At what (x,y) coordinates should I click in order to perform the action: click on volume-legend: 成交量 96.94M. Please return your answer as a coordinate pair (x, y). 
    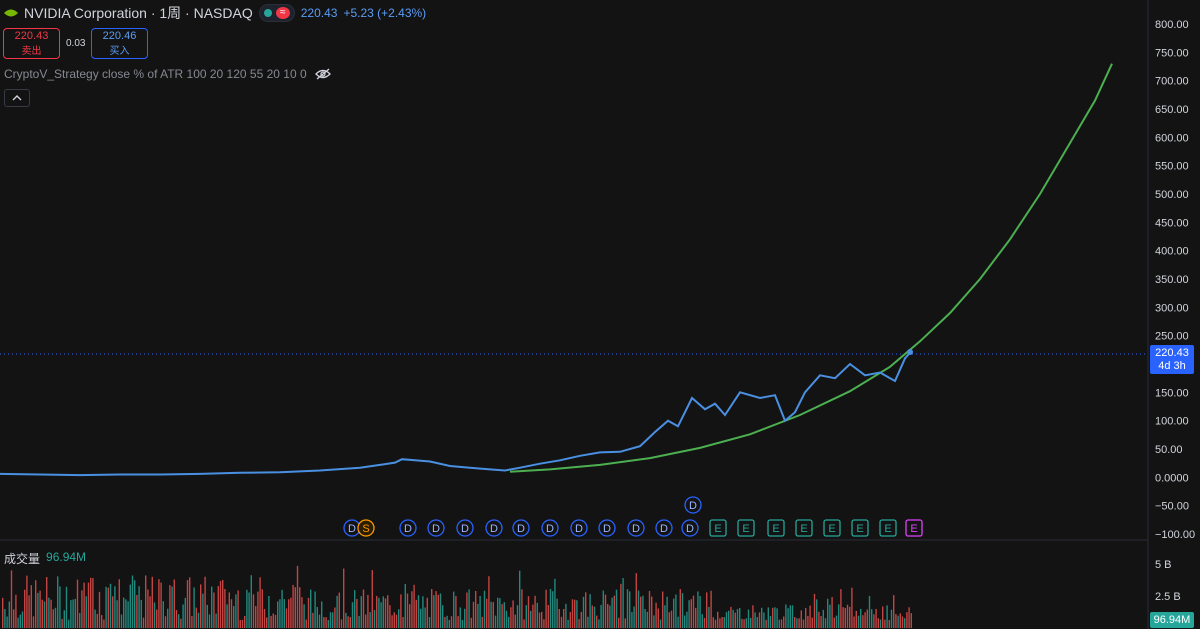
    Looking at the image, I should click on (45, 558).